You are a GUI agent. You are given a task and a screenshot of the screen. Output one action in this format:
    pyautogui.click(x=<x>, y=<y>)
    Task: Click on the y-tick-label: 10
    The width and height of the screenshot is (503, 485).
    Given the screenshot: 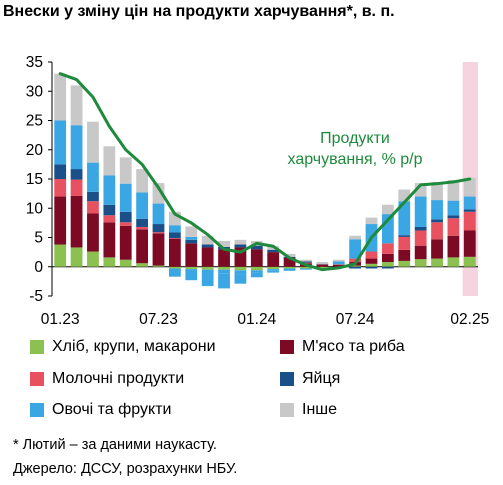 What is the action you would take?
    pyautogui.click(x=35, y=208)
    